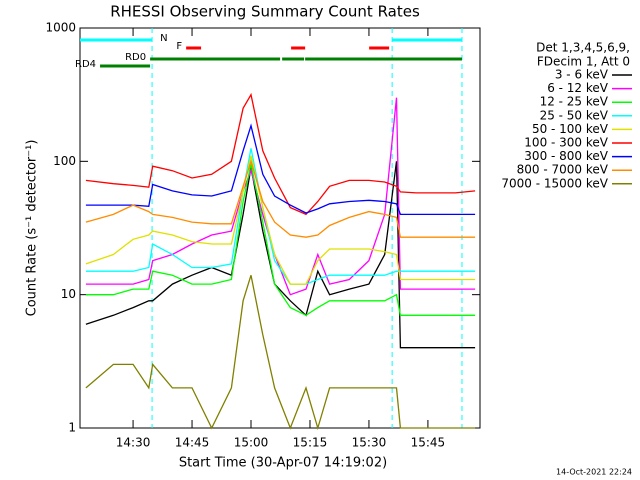 This screenshot has width=640, height=480. Describe the element at coordinates (566, 143) in the screenshot. I see `legend-label: 100 - 300 keV` at that location.